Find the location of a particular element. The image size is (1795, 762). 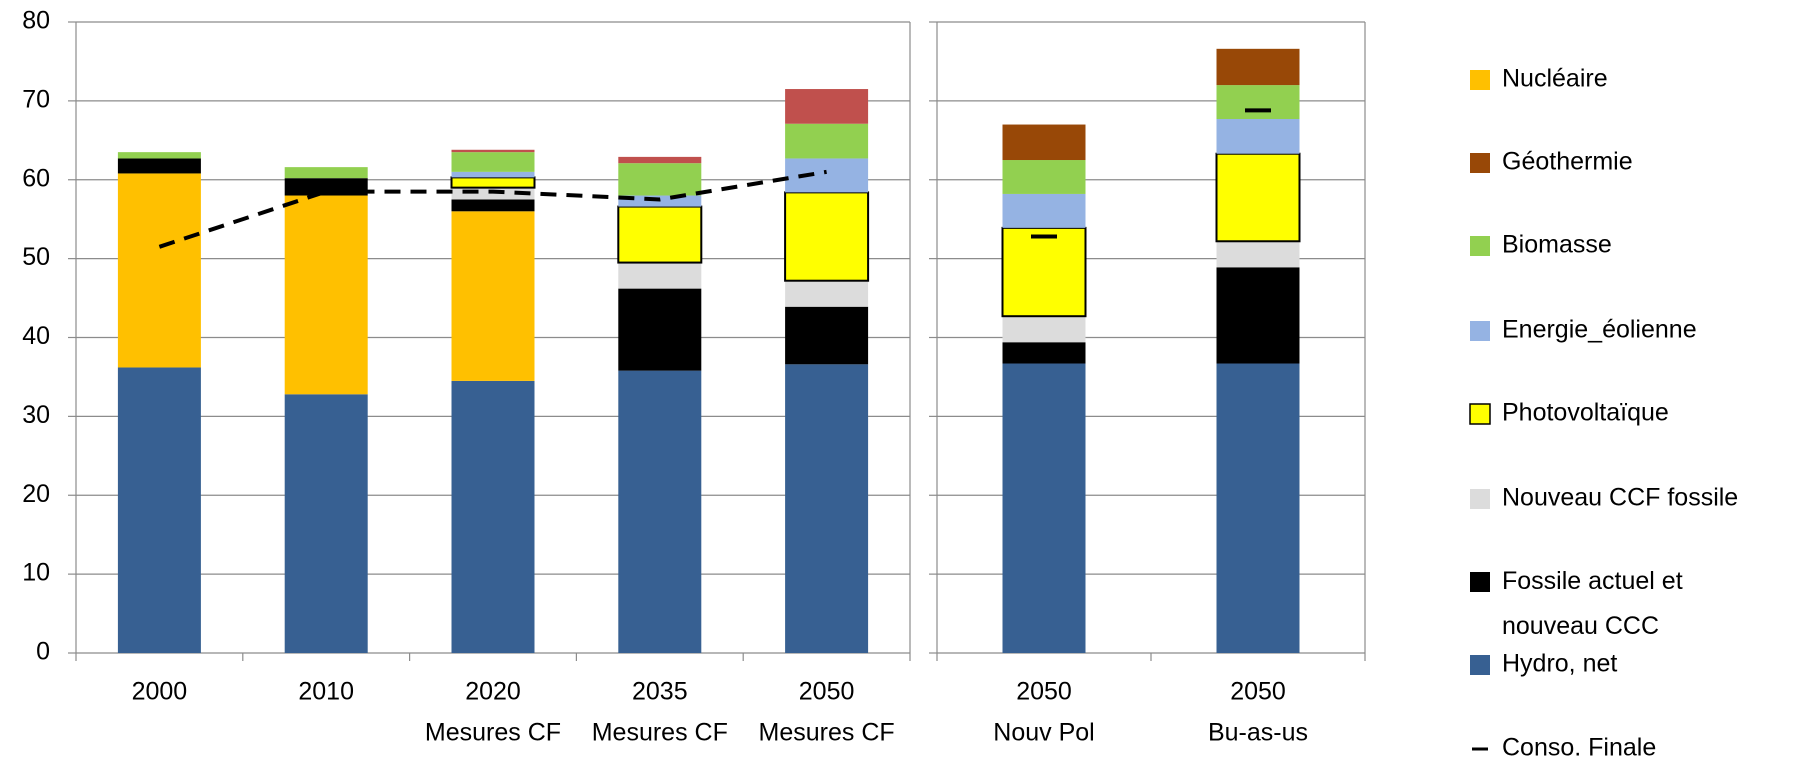

legend-label: Nouveau CCF fossile is located at coordinates (1620, 498).